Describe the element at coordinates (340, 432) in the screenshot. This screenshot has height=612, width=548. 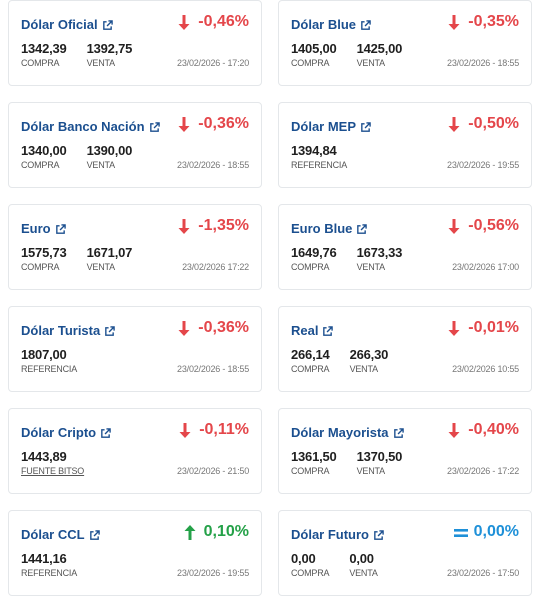
I see `quote-title: Dólar Mayorista` at that location.